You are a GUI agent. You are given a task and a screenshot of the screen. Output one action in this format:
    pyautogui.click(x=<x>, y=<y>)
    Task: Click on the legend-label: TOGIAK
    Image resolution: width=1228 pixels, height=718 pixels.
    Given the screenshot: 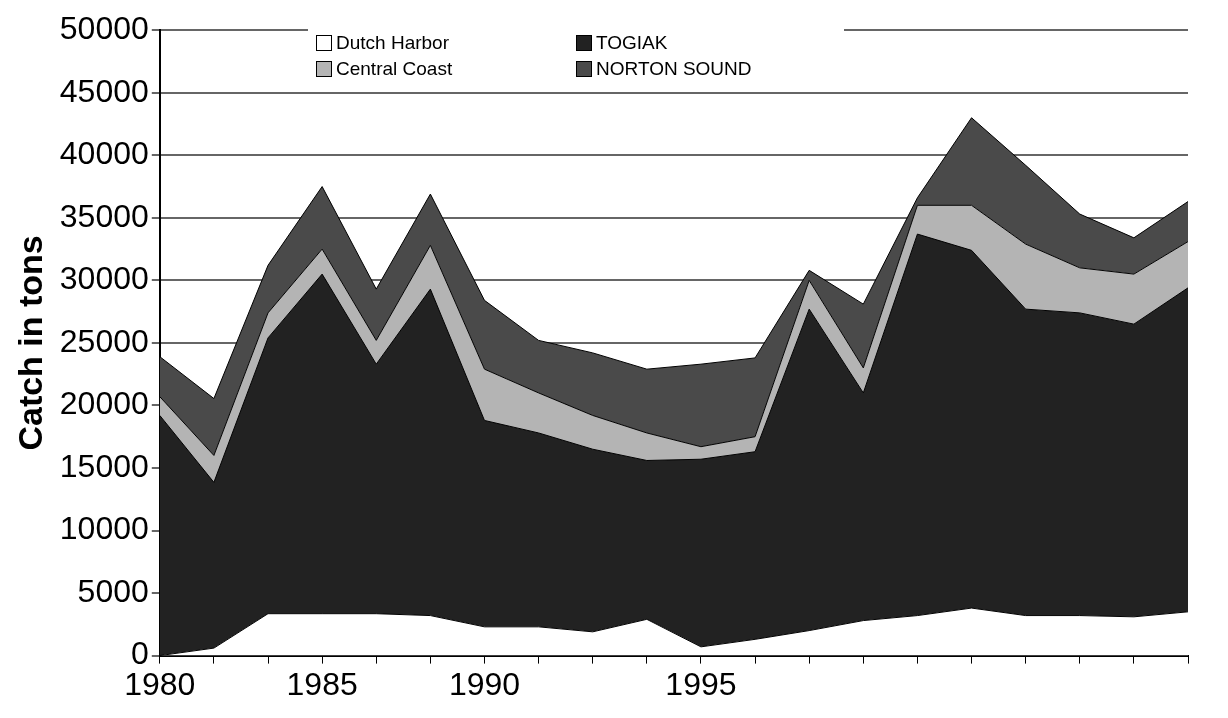 What is the action you would take?
    pyautogui.click(x=632, y=43)
    